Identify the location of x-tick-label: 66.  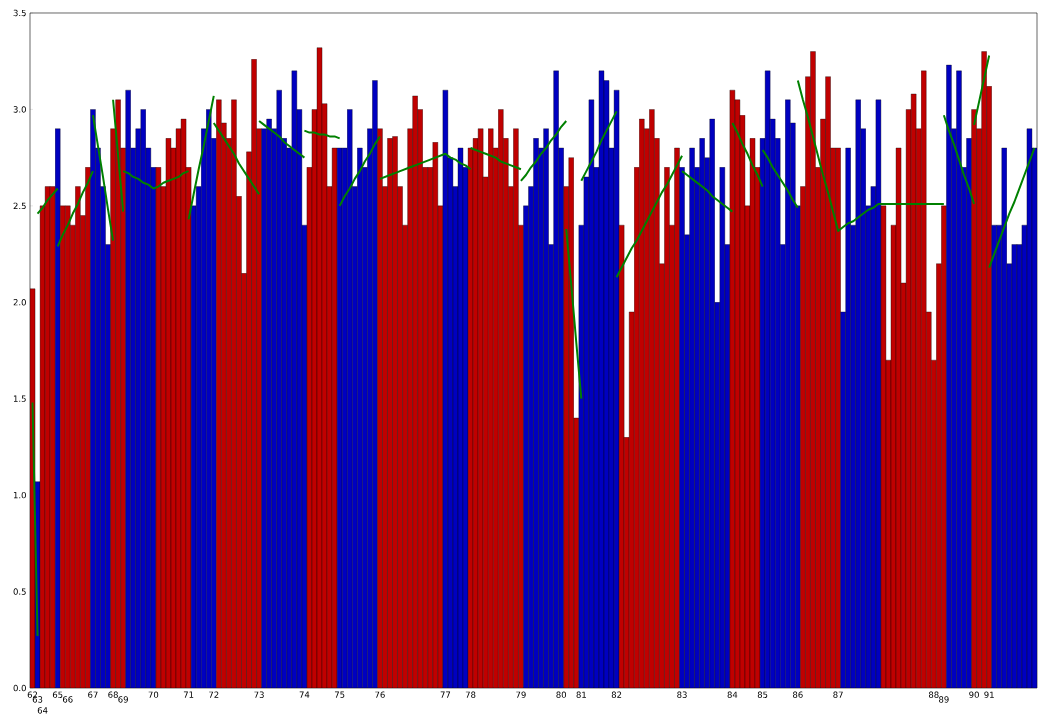
(67, 699).